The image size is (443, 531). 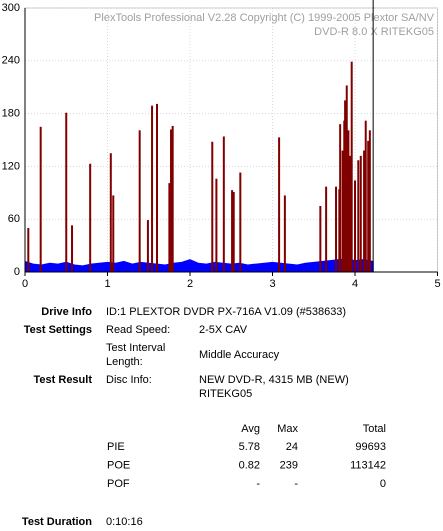 What do you see at coordinates (272, 284) in the screenshot?
I see `x-tick-label: 3` at bounding box center [272, 284].